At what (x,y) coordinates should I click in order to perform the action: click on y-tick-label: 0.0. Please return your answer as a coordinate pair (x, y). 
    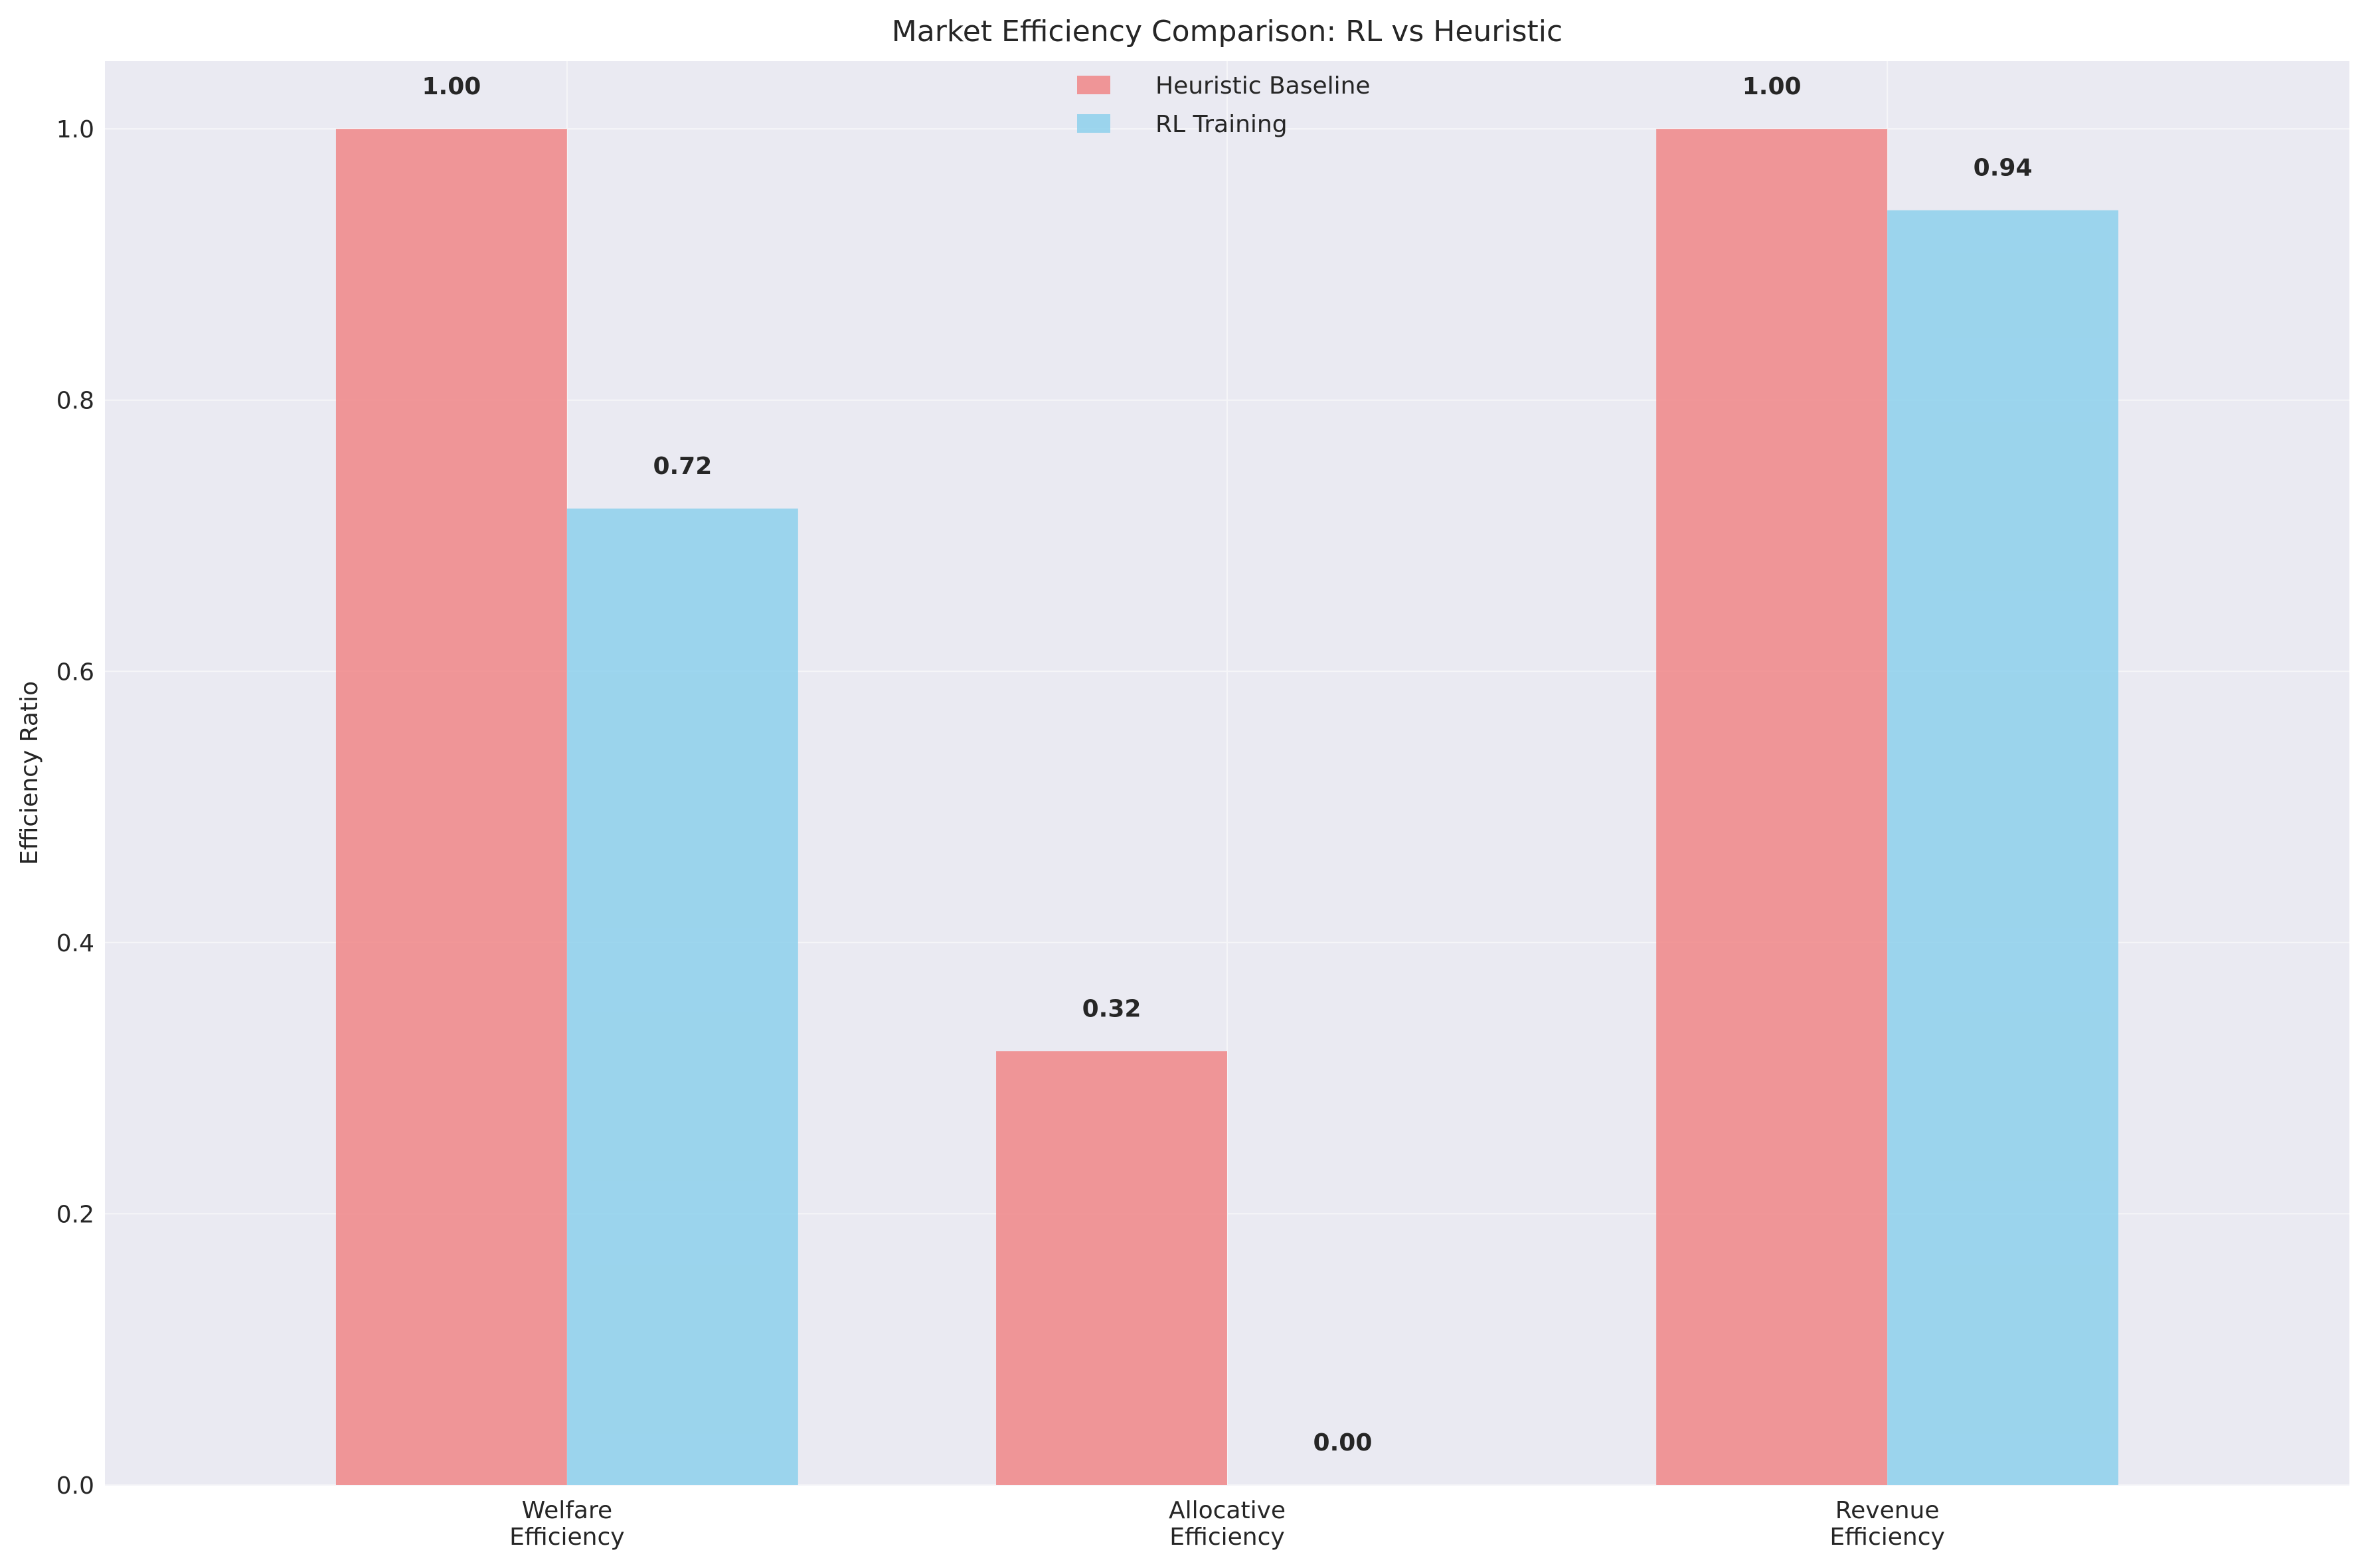
    Looking at the image, I should click on (75, 1486).